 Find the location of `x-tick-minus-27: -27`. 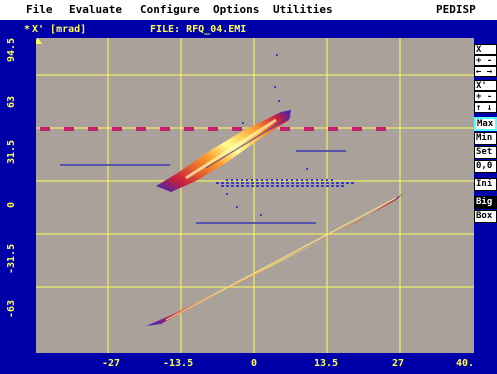

x-tick-minus-27: -27 is located at coordinates (111, 363).